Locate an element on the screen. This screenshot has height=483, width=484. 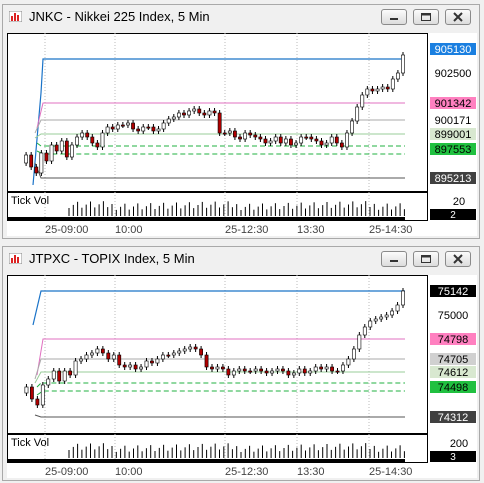
title-bar: JNKC - Nikkei 225 Index, 5 Min is located at coordinates (241, 17).